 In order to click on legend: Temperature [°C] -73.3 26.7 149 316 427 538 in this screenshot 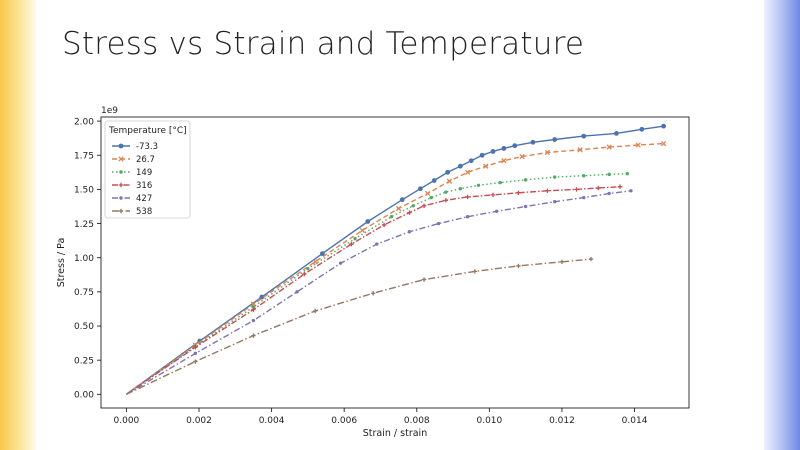, I will do `click(147, 169)`.